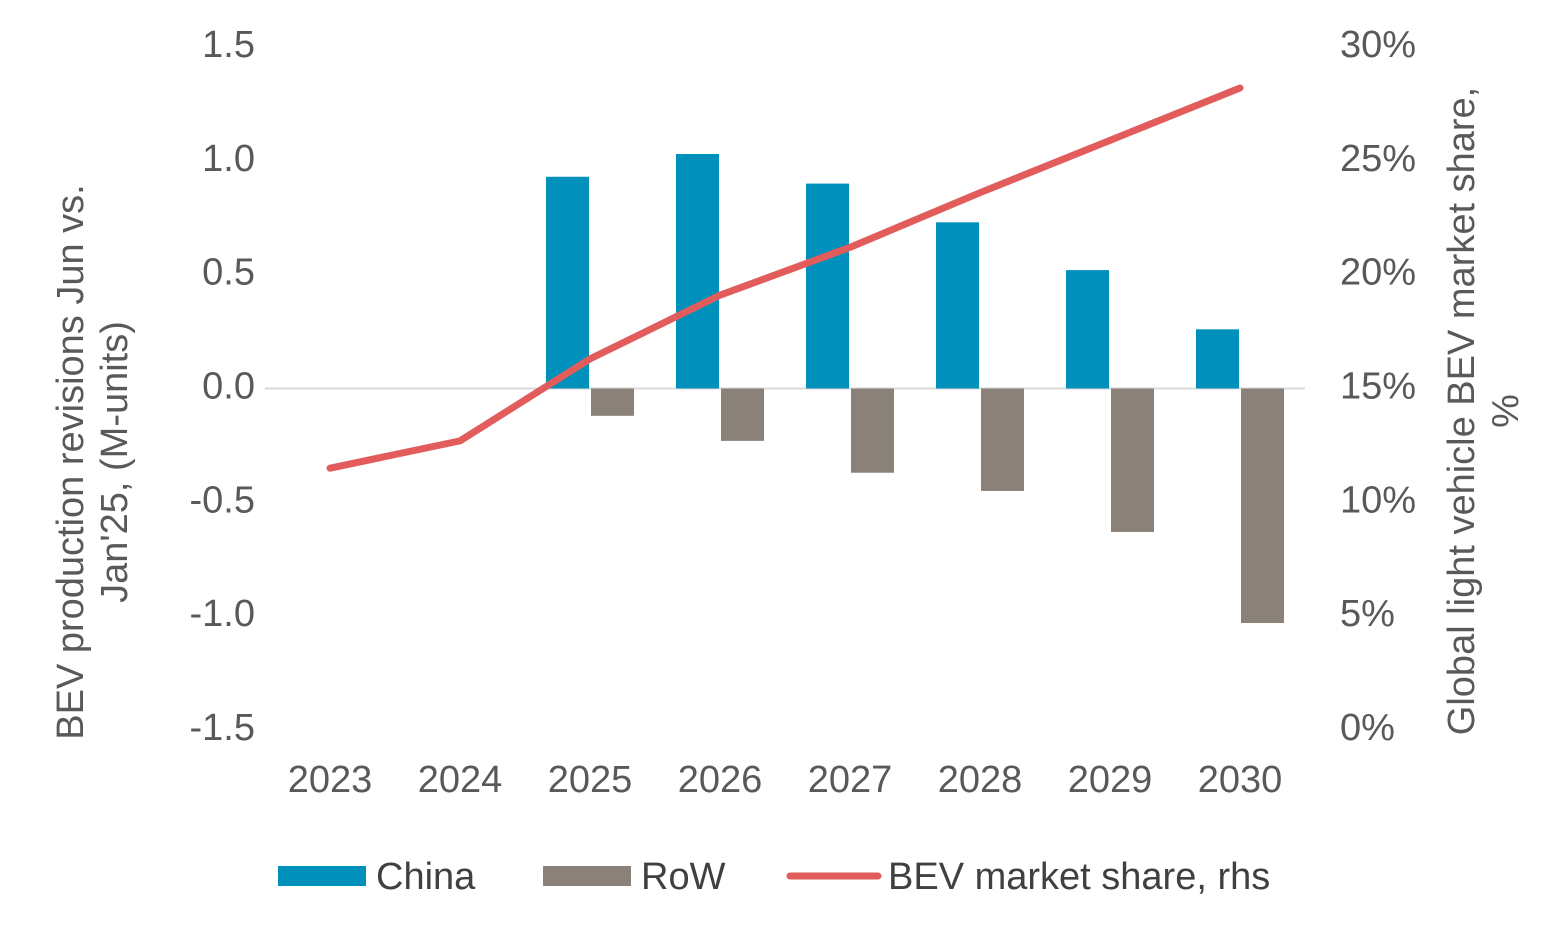  What do you see at coordinates (1378, 45) in the screenshot?
I see `right-tick-label: 30%` at bounding box center [1378, 45].